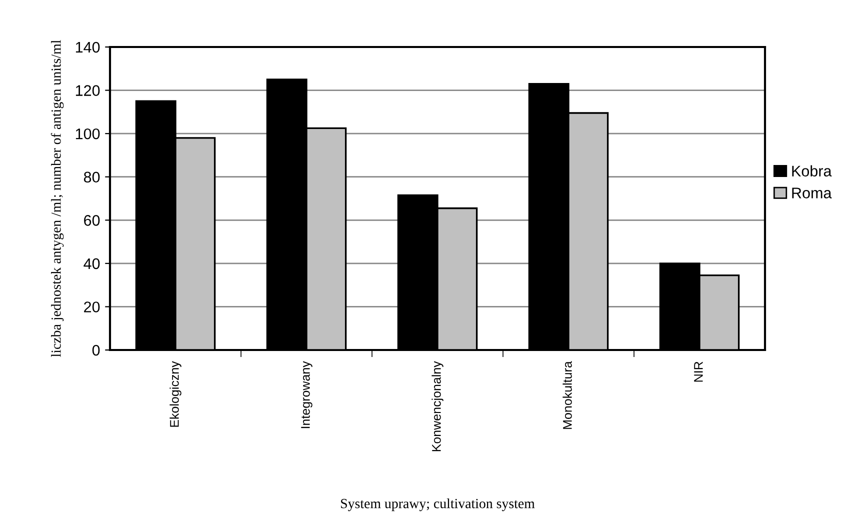 The image size is (846, 519). I want to click on legend-label: Kobra, so click(812, 171).